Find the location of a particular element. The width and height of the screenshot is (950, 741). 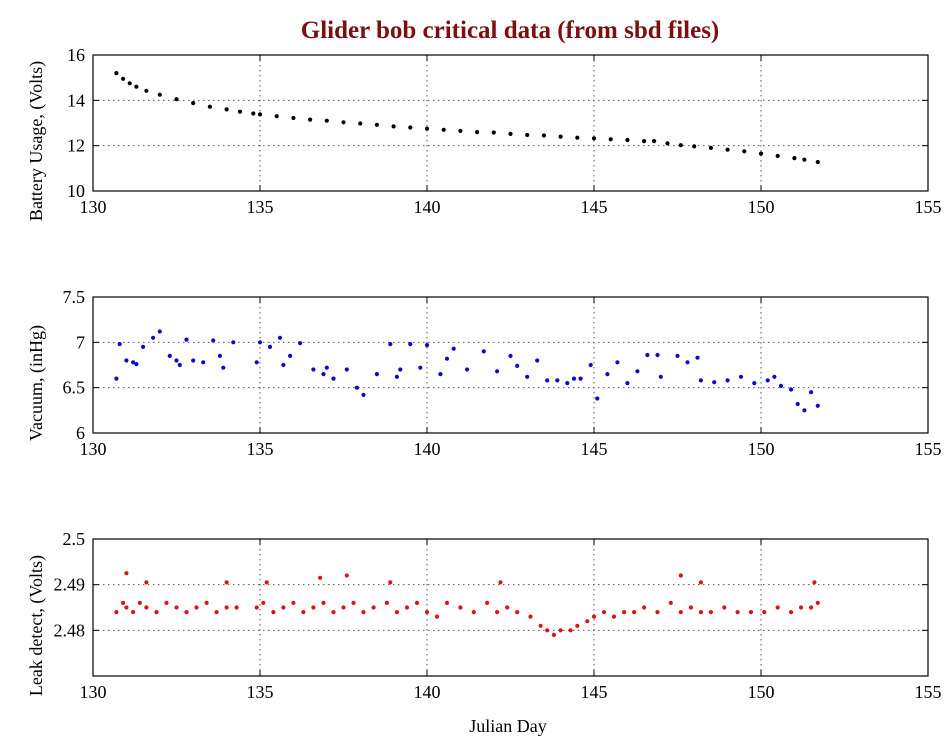

y-tick-label: 10 is located at coordinates (76, 191).